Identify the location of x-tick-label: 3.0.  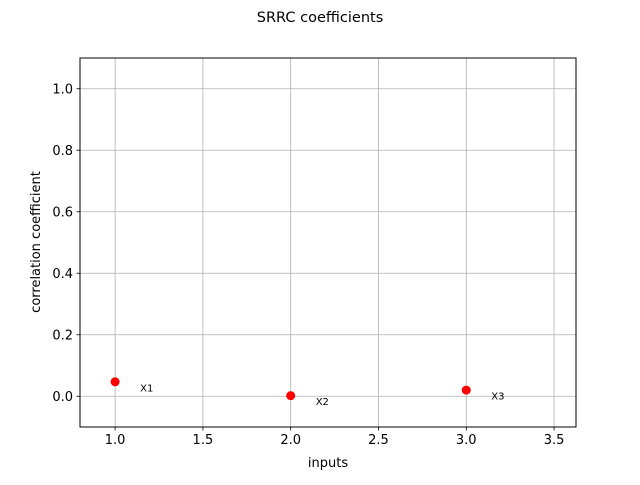
(466, 440).